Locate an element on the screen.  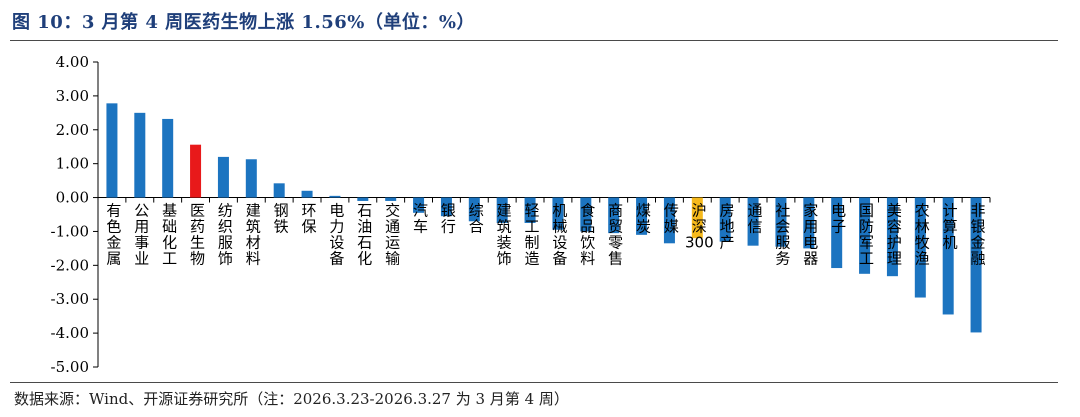
category-label: 公用事业 is located at coordinates (141, 235).